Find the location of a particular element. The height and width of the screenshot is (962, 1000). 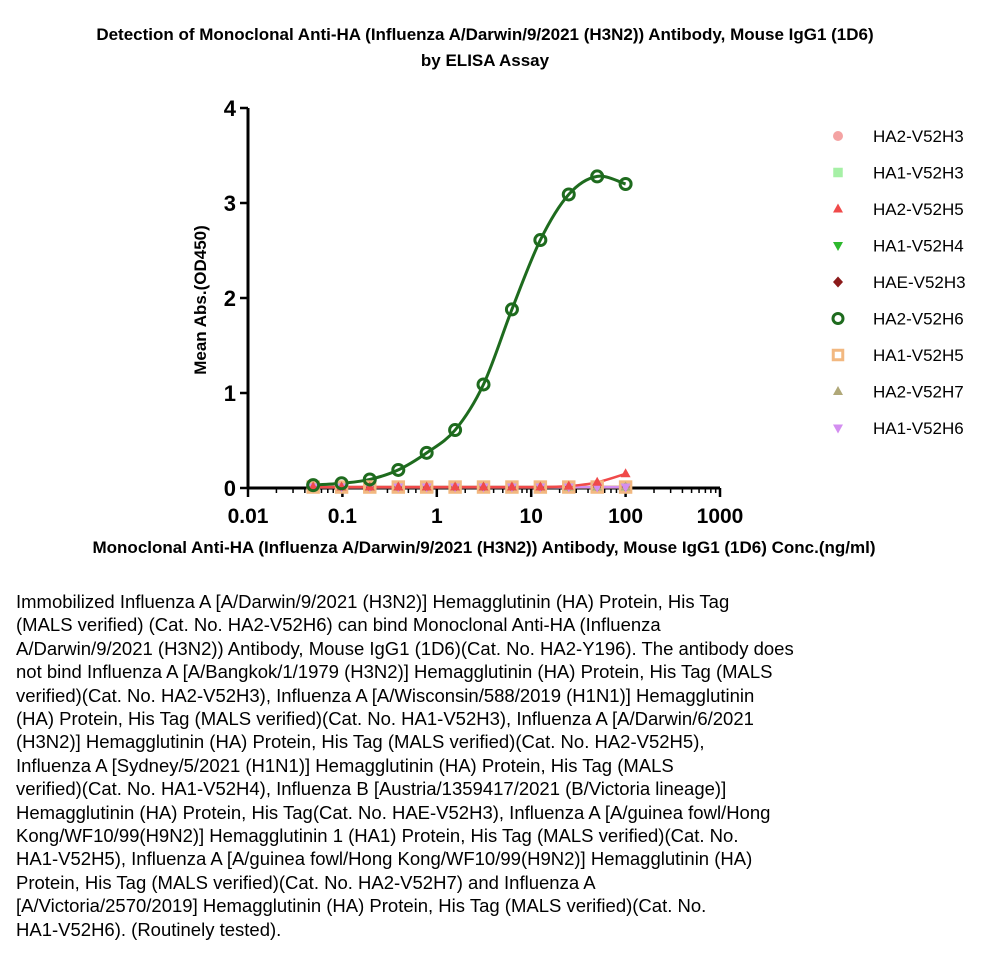

legend-label: HAE-V52H3 is located at coordinates (919, 282).